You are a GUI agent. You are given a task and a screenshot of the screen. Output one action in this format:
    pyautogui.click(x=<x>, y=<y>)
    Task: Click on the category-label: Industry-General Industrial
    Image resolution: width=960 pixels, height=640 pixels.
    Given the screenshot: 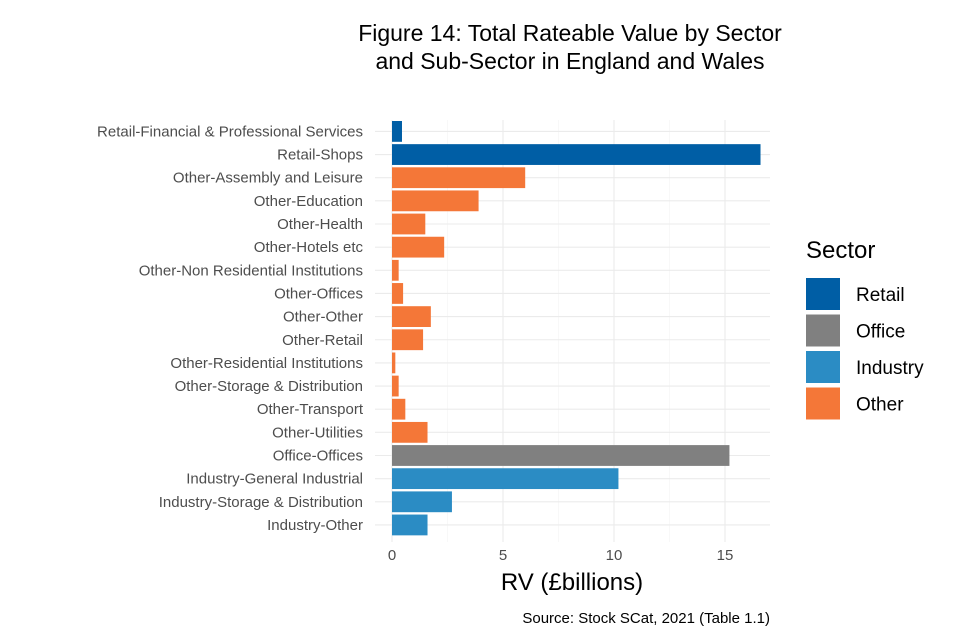 What is the action you would take?
    pyautogui.click(x=274, y=479)
    